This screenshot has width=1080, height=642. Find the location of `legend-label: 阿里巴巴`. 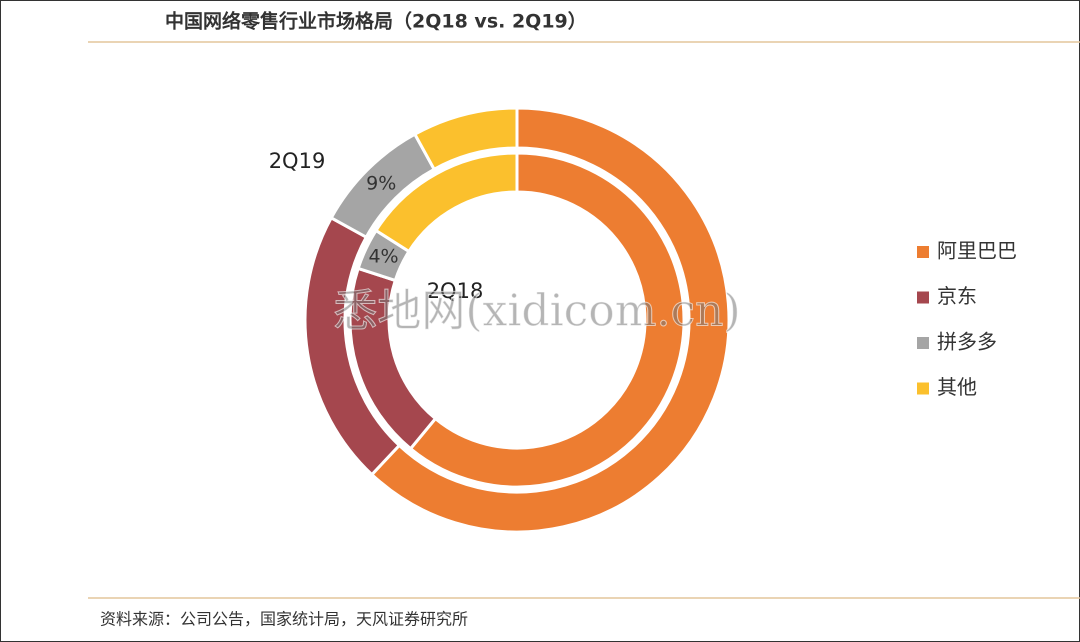

legend-label: 阿里巴巴 is located at coordinates (977, 251).